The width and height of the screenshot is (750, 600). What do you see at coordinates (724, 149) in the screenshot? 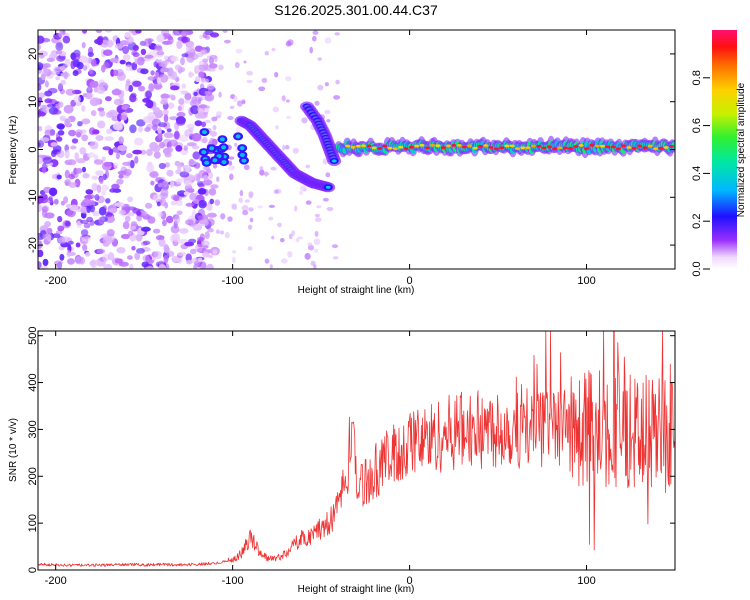
I see `colorbar-gradient` at bounding box center [724, 149].